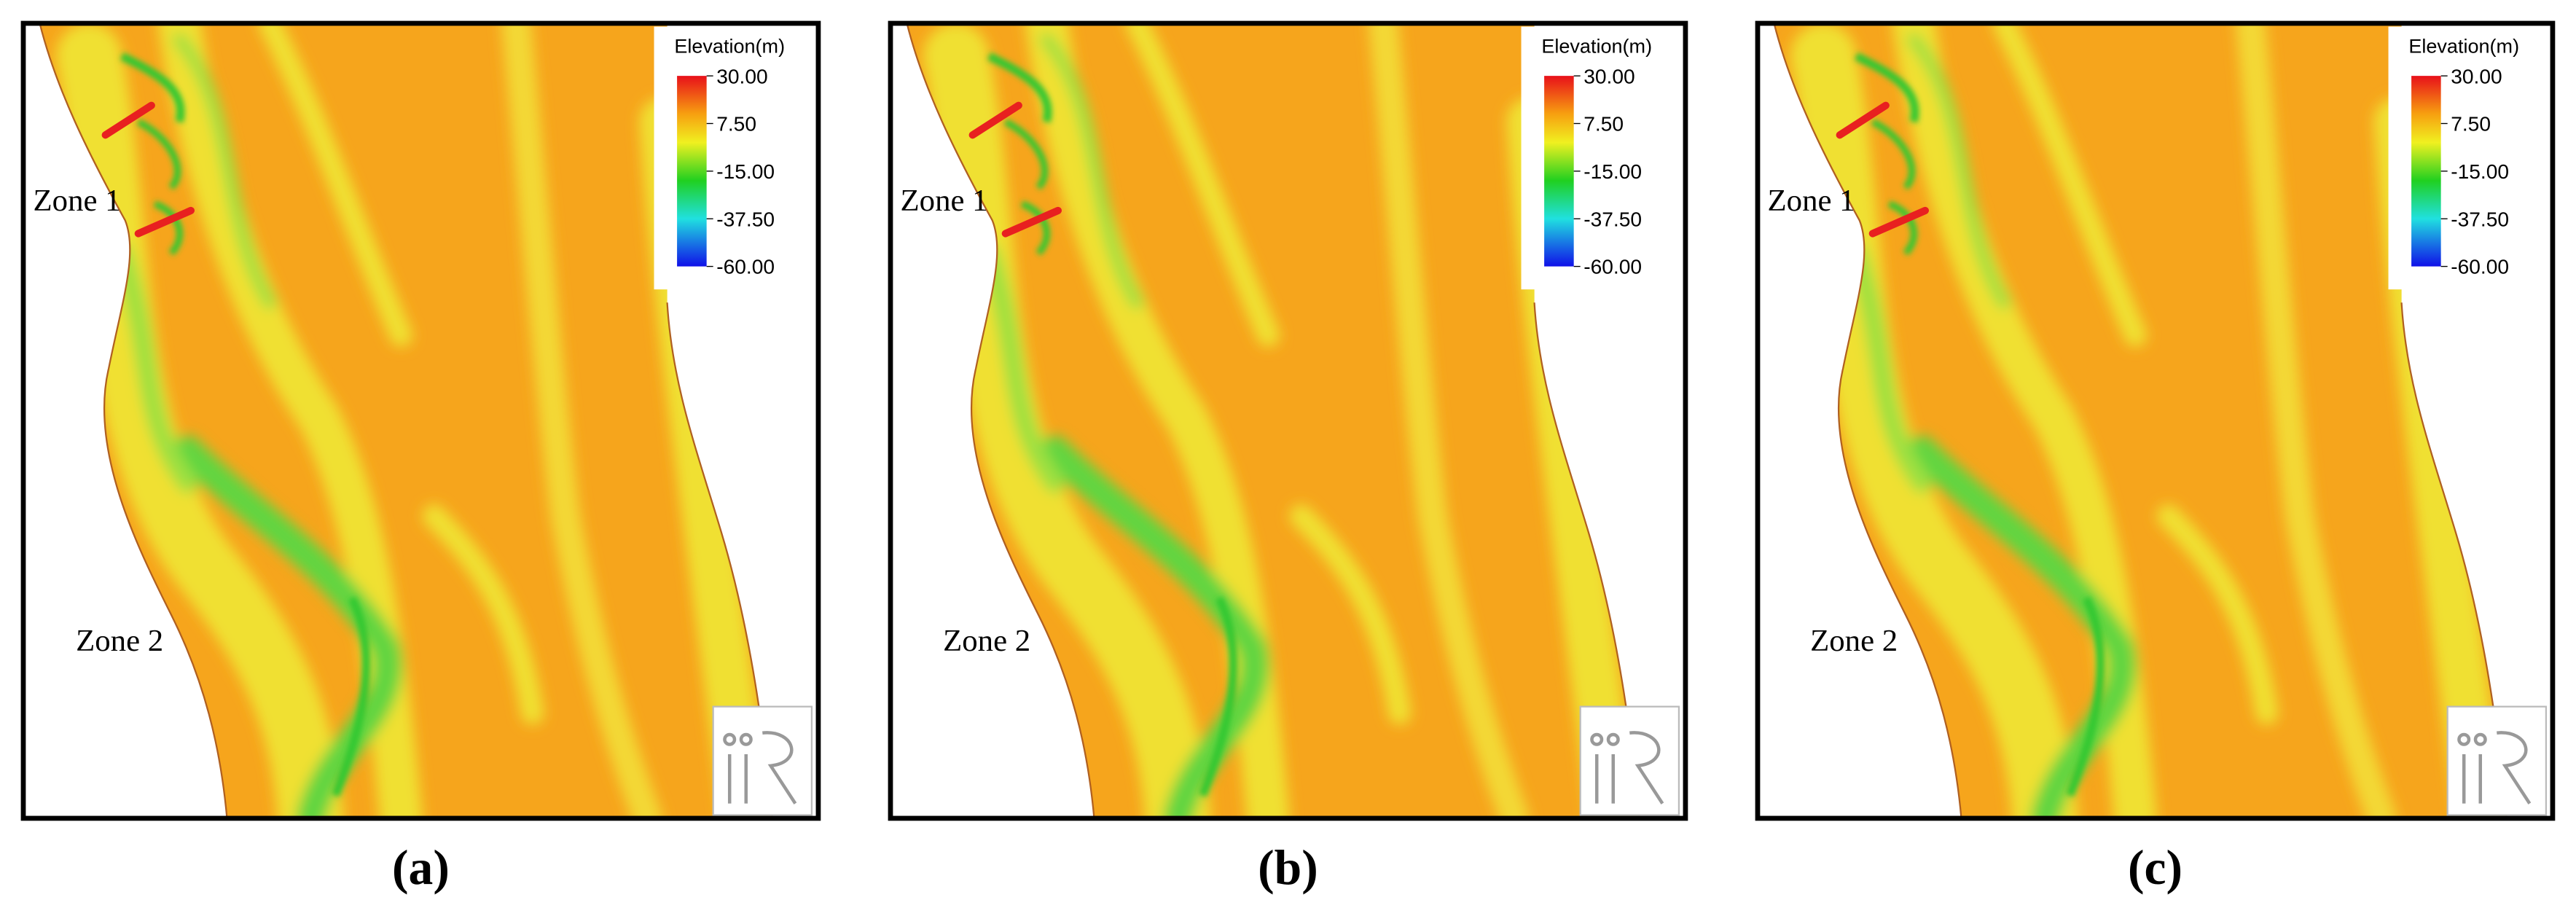  What do you see at coordinates (1288, 867) in the screenshot?
I see `panel-label: (b)` at bounding box center [1288, 867].